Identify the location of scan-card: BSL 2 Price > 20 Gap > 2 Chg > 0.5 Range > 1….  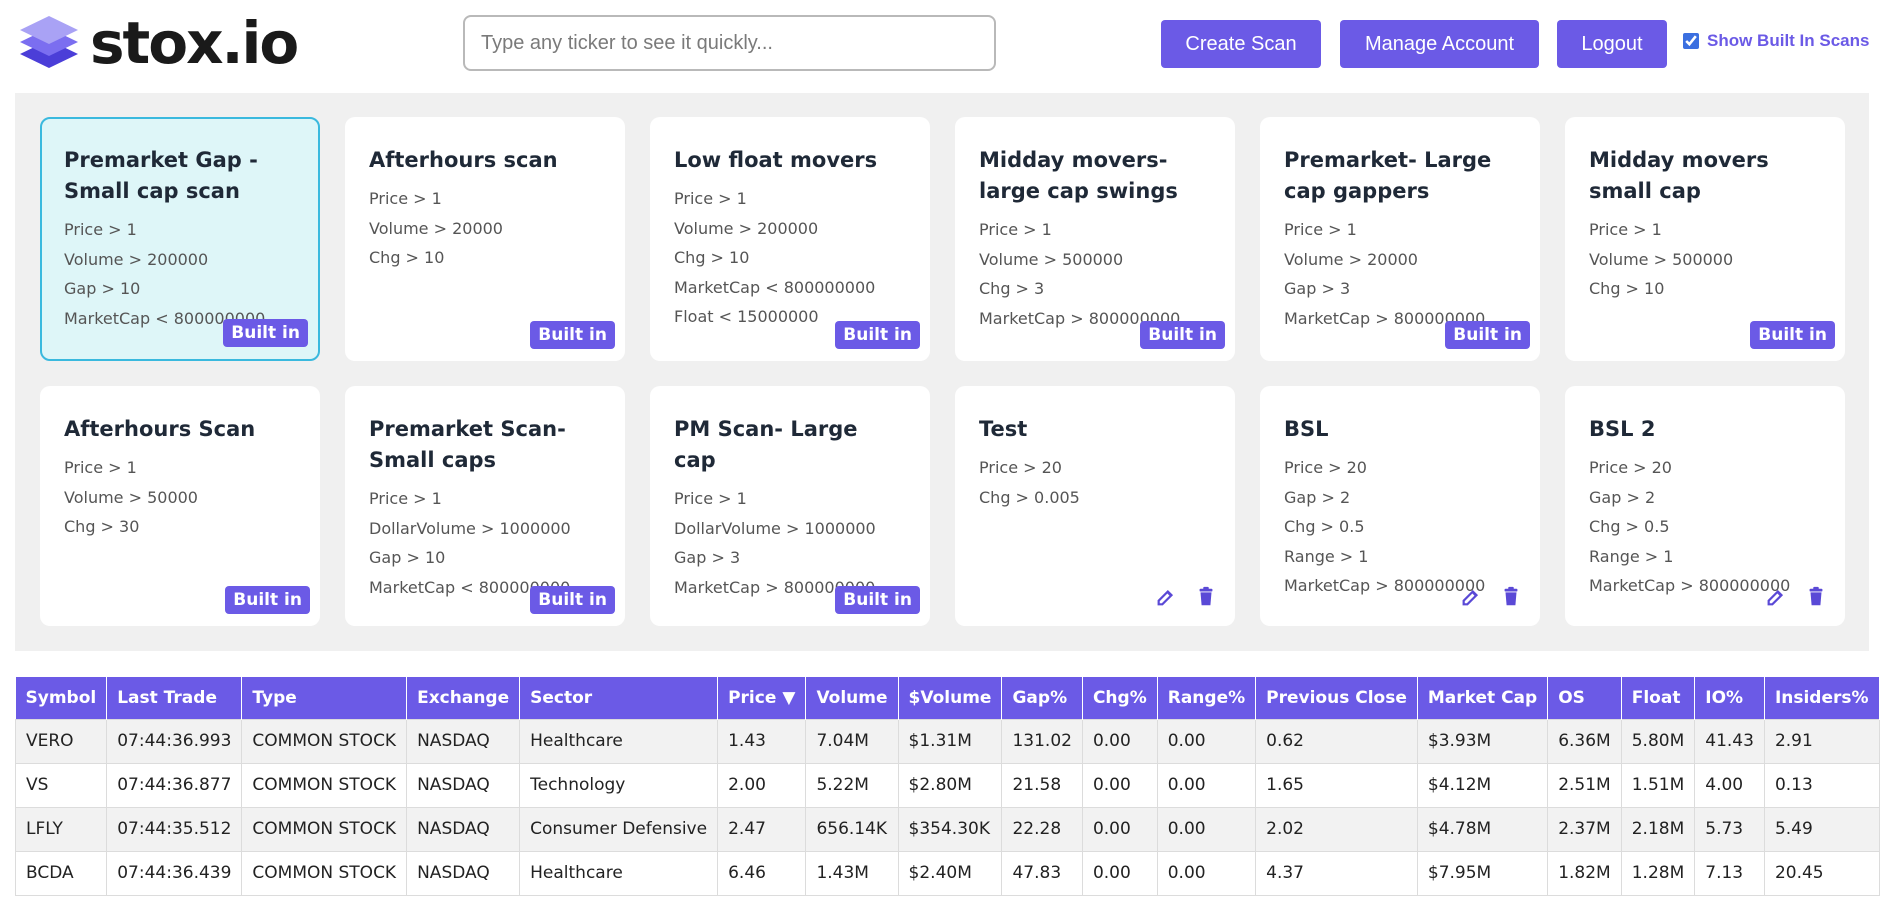
(1705, 506).